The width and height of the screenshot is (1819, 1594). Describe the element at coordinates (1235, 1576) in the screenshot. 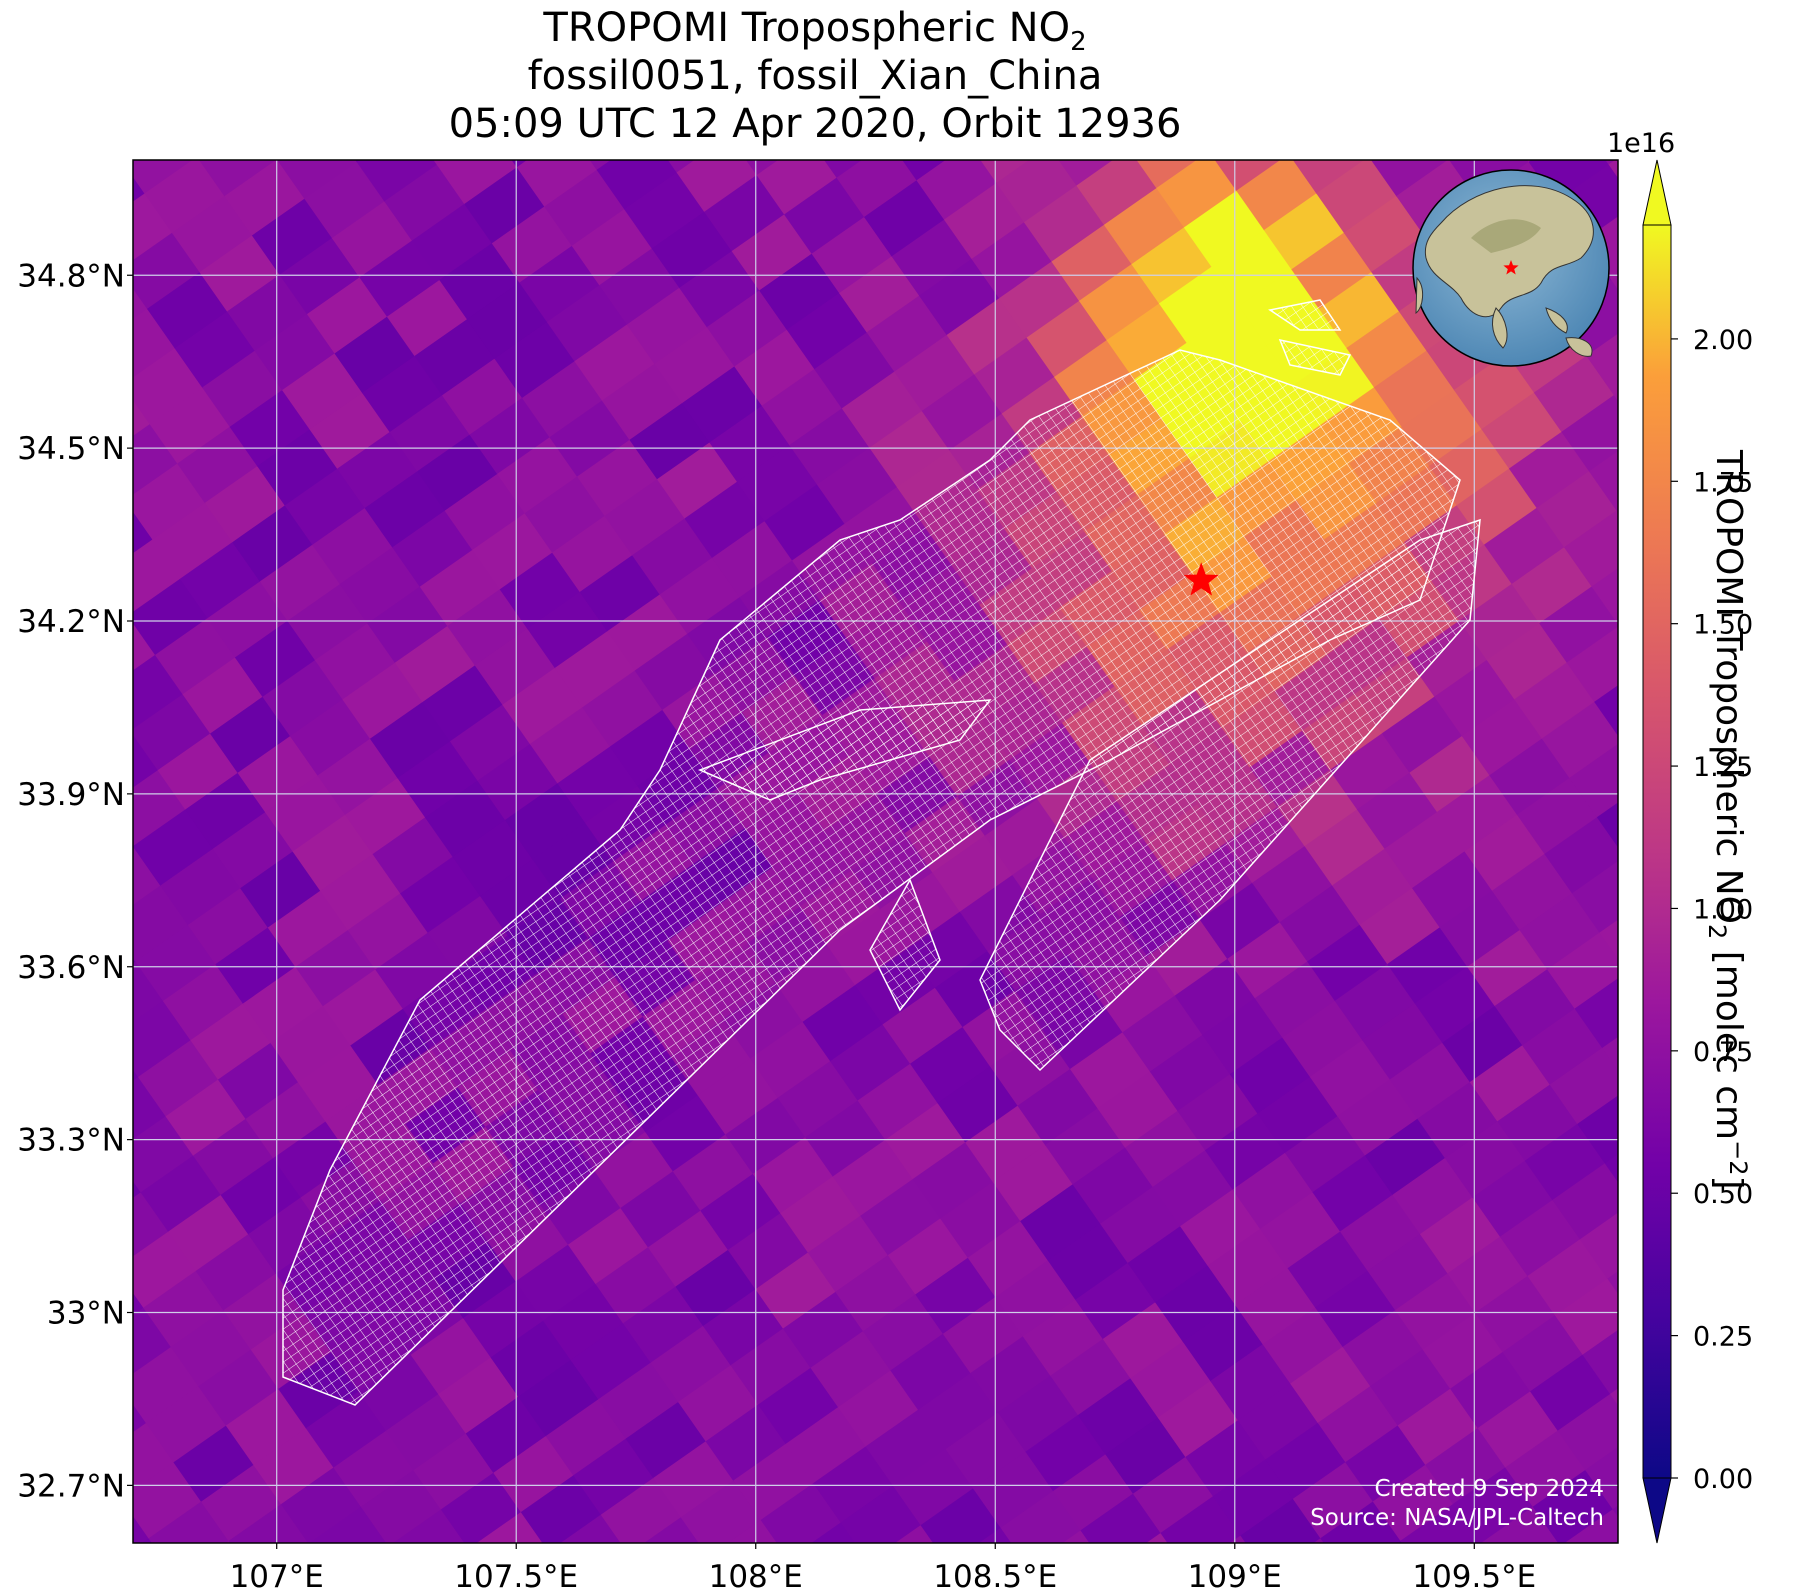

I see `lon-tick-label: 109°E` at that location.